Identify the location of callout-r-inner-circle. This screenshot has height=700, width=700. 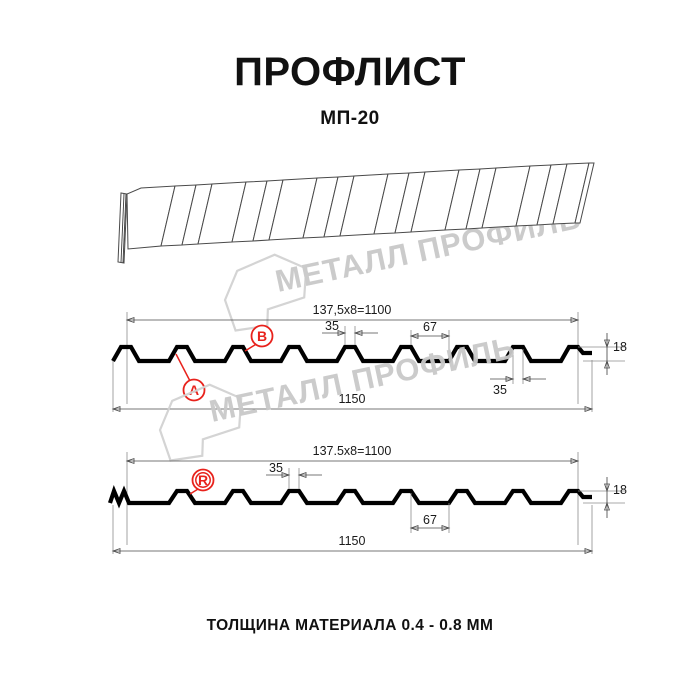
(203, 480).